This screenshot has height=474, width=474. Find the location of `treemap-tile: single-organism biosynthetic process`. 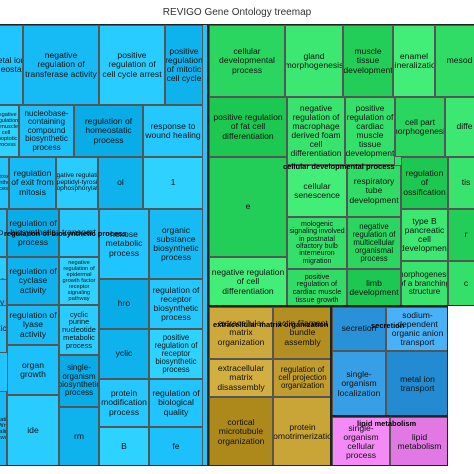

treemap-tile: single-organism biosynthetic process is located at coordinates (79, 381).